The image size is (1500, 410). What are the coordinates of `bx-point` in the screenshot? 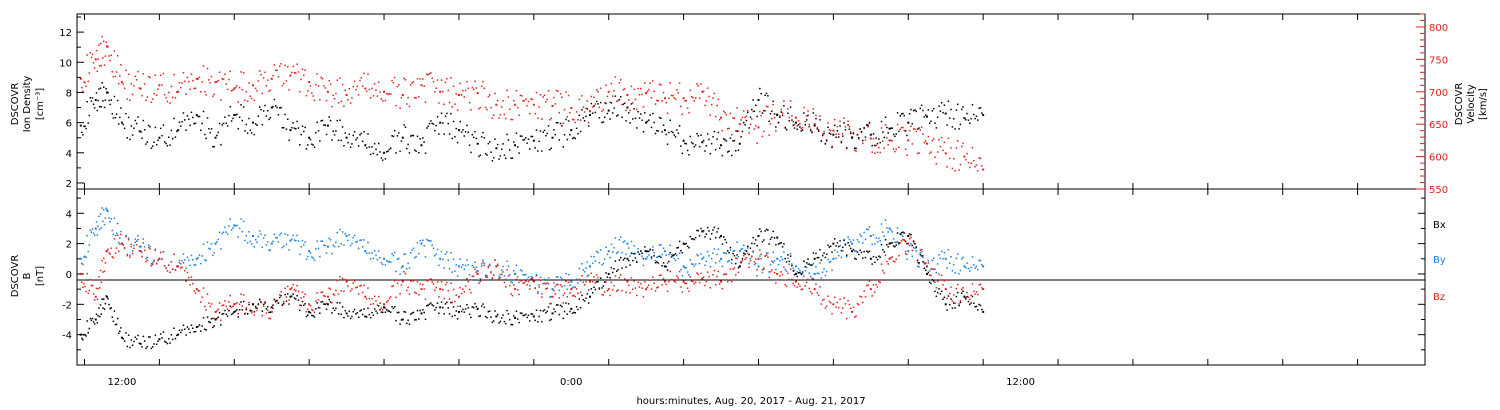 It's located at (608, 273).